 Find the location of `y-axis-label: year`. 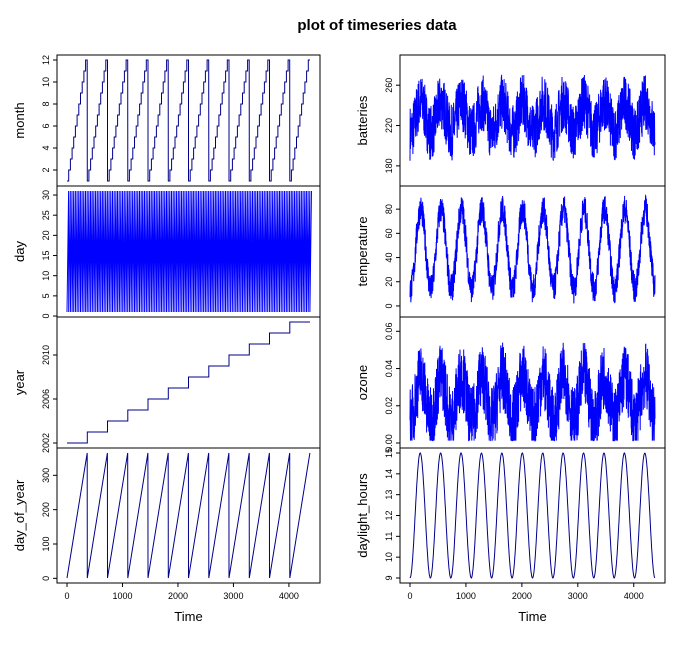

y-axis-label: year is located at coordinates (19, 382).